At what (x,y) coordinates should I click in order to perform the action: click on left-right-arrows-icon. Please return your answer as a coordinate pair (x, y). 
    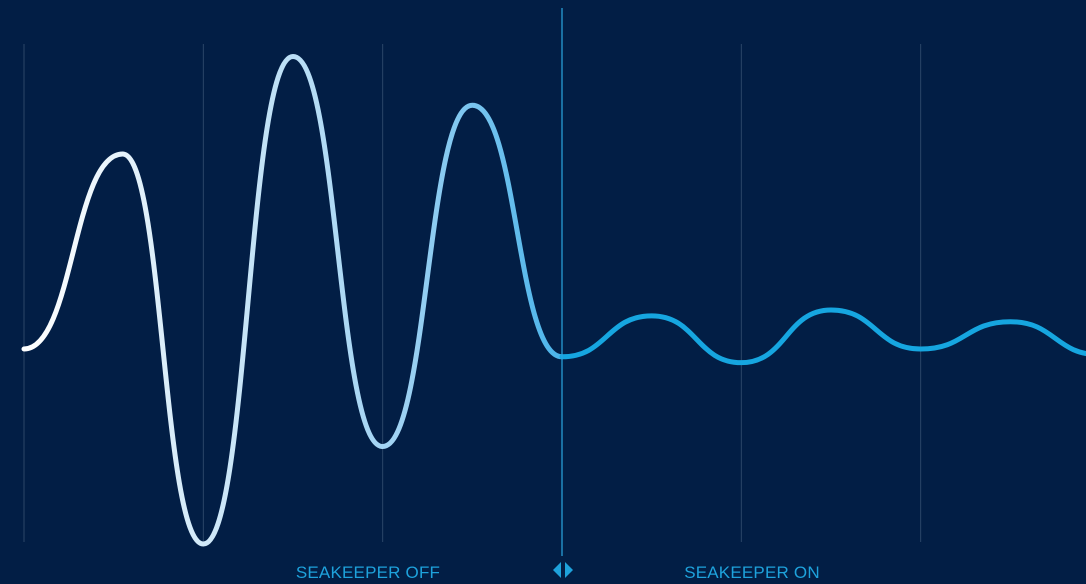
    Looking at the image, I should click on (563, 570).